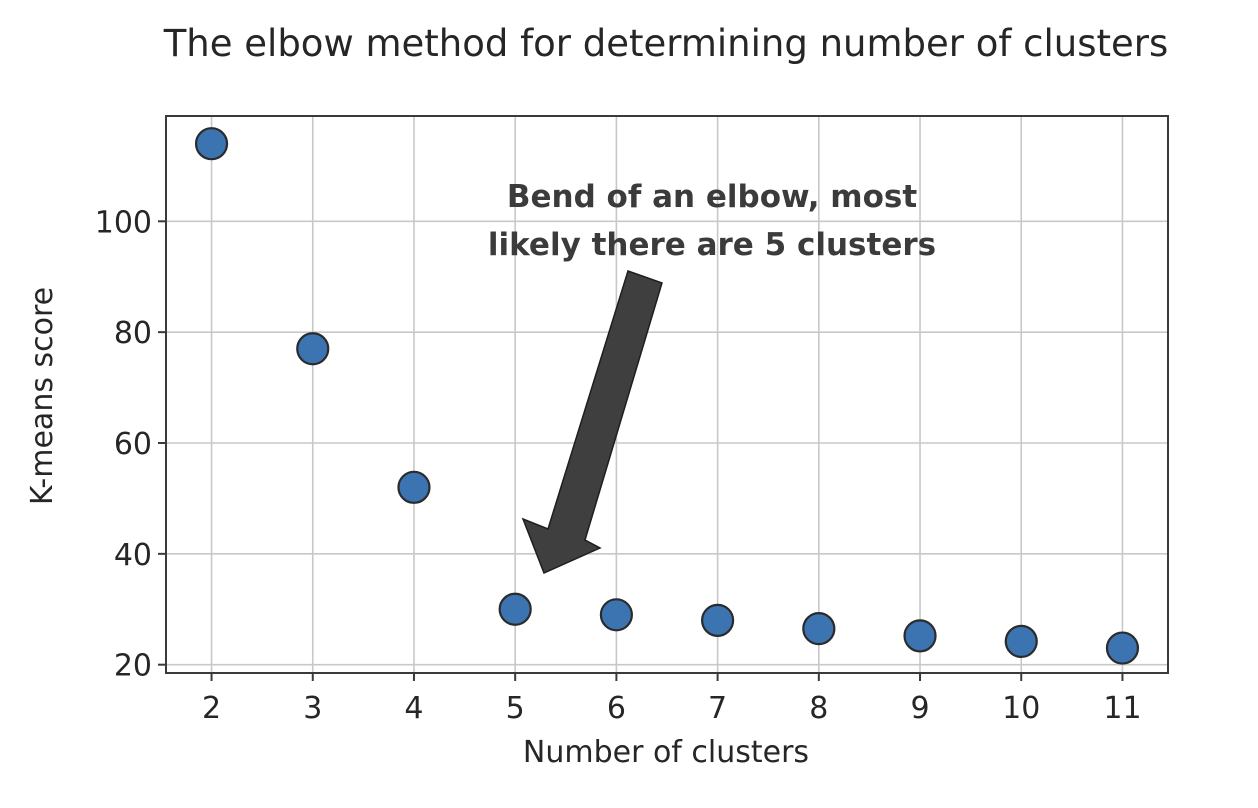 The height and width of the screenshot is (808, 1258). I want to click on x-tick-label: 7, so click(717, 708).